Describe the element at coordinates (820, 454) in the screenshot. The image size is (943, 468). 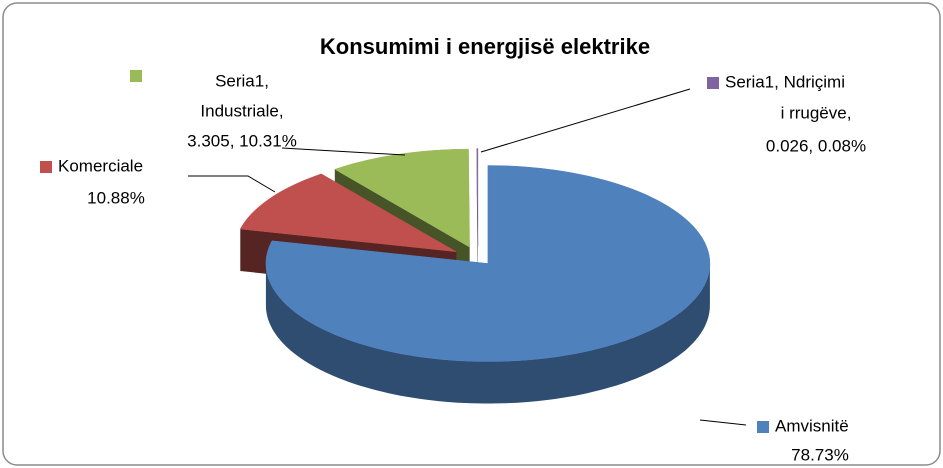
I see `data-label: 78.73%` at that location.